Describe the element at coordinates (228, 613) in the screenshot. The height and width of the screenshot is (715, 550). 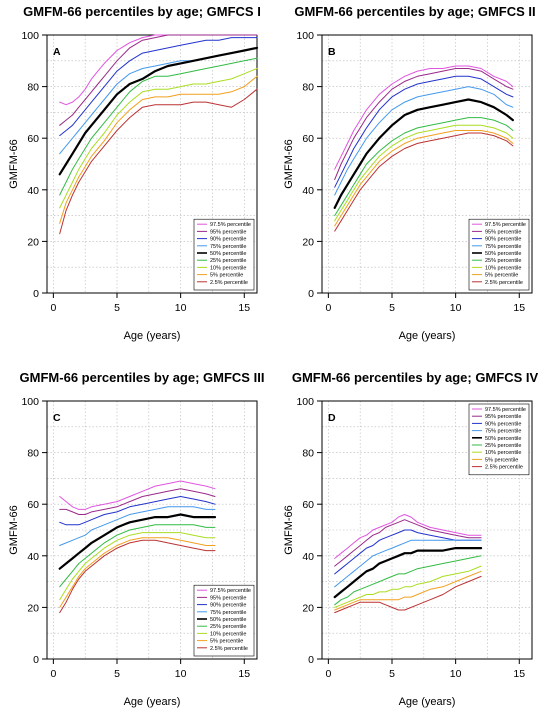
I see `panel-c-legend-label: 75% percentile` at that location.